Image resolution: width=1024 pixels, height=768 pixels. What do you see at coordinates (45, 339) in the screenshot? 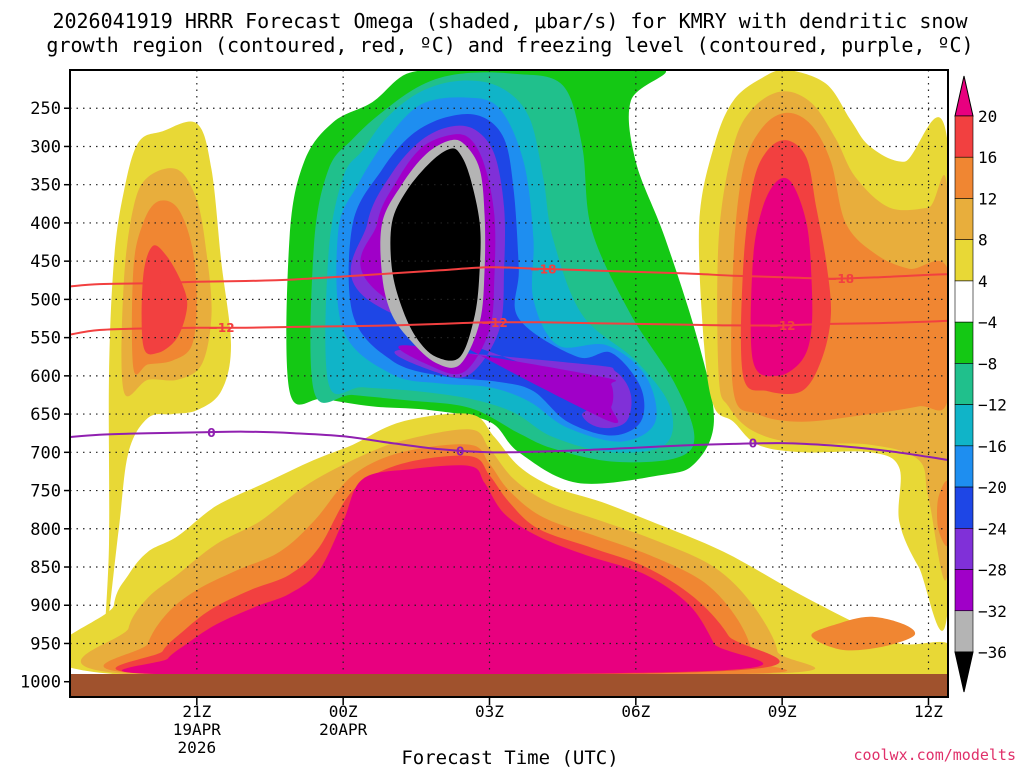
I see `ytick-label-550: 550` at bounding box center [45, 339].